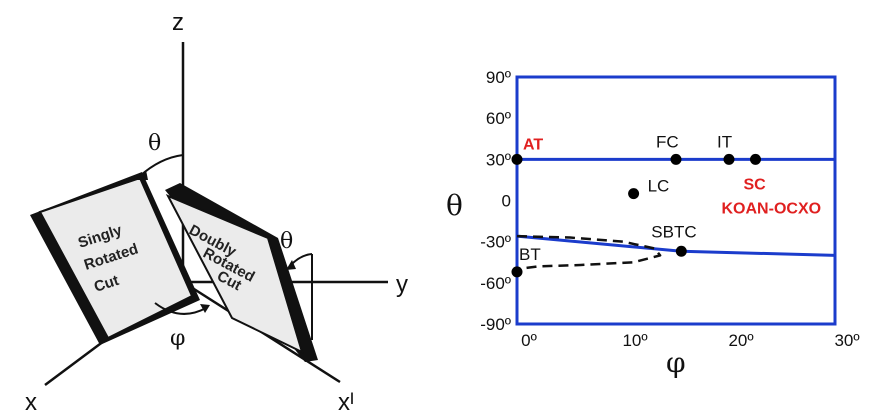 The image size is (878, 417). I want to click on y-tick-label: -60º, so click(495, 283).